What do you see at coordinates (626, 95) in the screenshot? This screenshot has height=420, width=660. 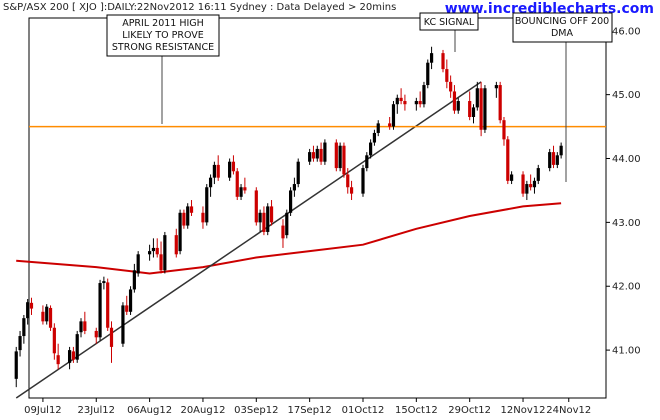 I see `y-tick-label: 45.00` at bounding box center [626, 95].